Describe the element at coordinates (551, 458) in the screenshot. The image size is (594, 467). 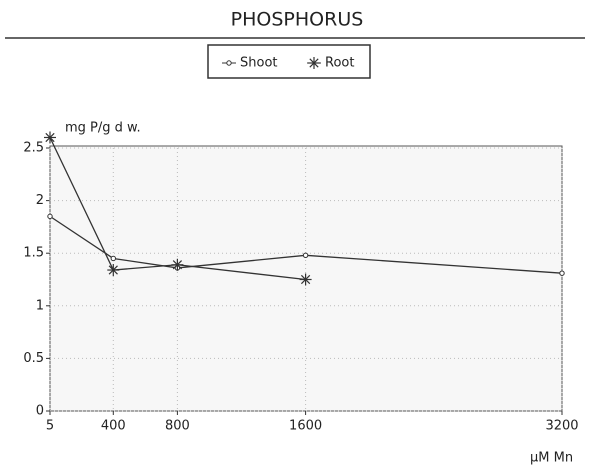
I see `x-axis-label: µM Mn` at that location.